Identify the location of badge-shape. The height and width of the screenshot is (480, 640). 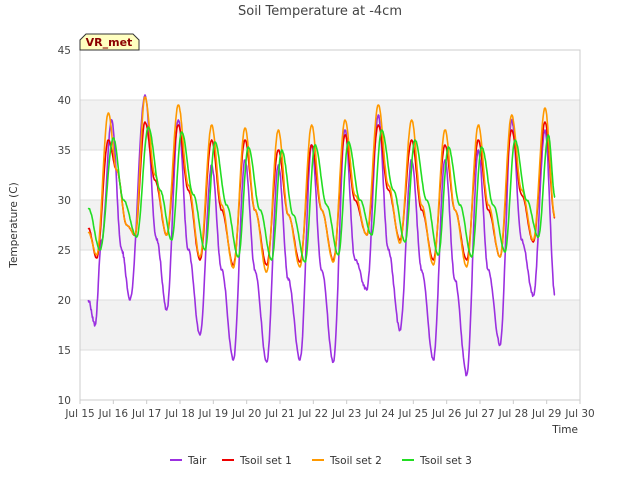
(109, 42).